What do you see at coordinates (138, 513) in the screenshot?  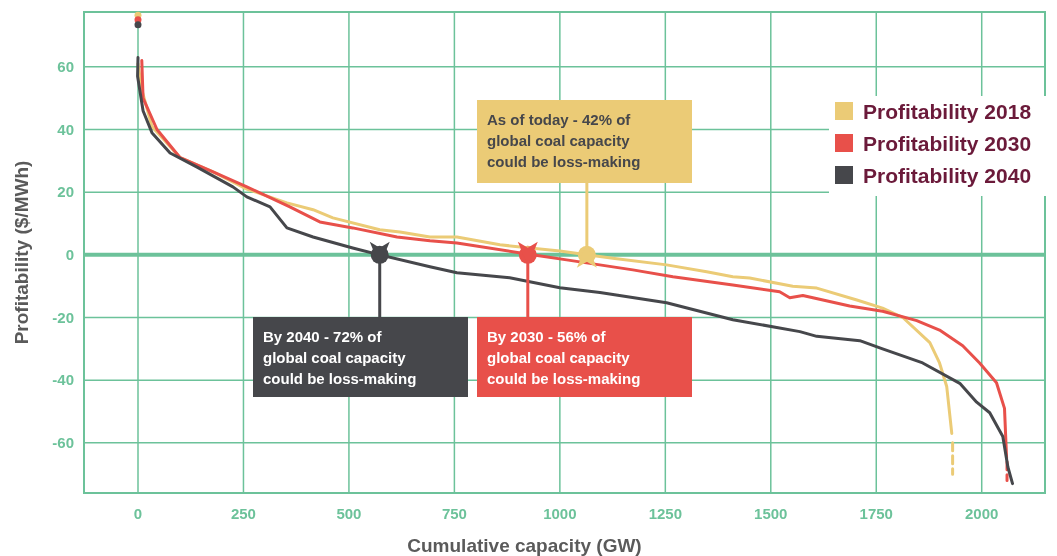 I see `x-tick-label: 0` at bounding box center [138, 513].